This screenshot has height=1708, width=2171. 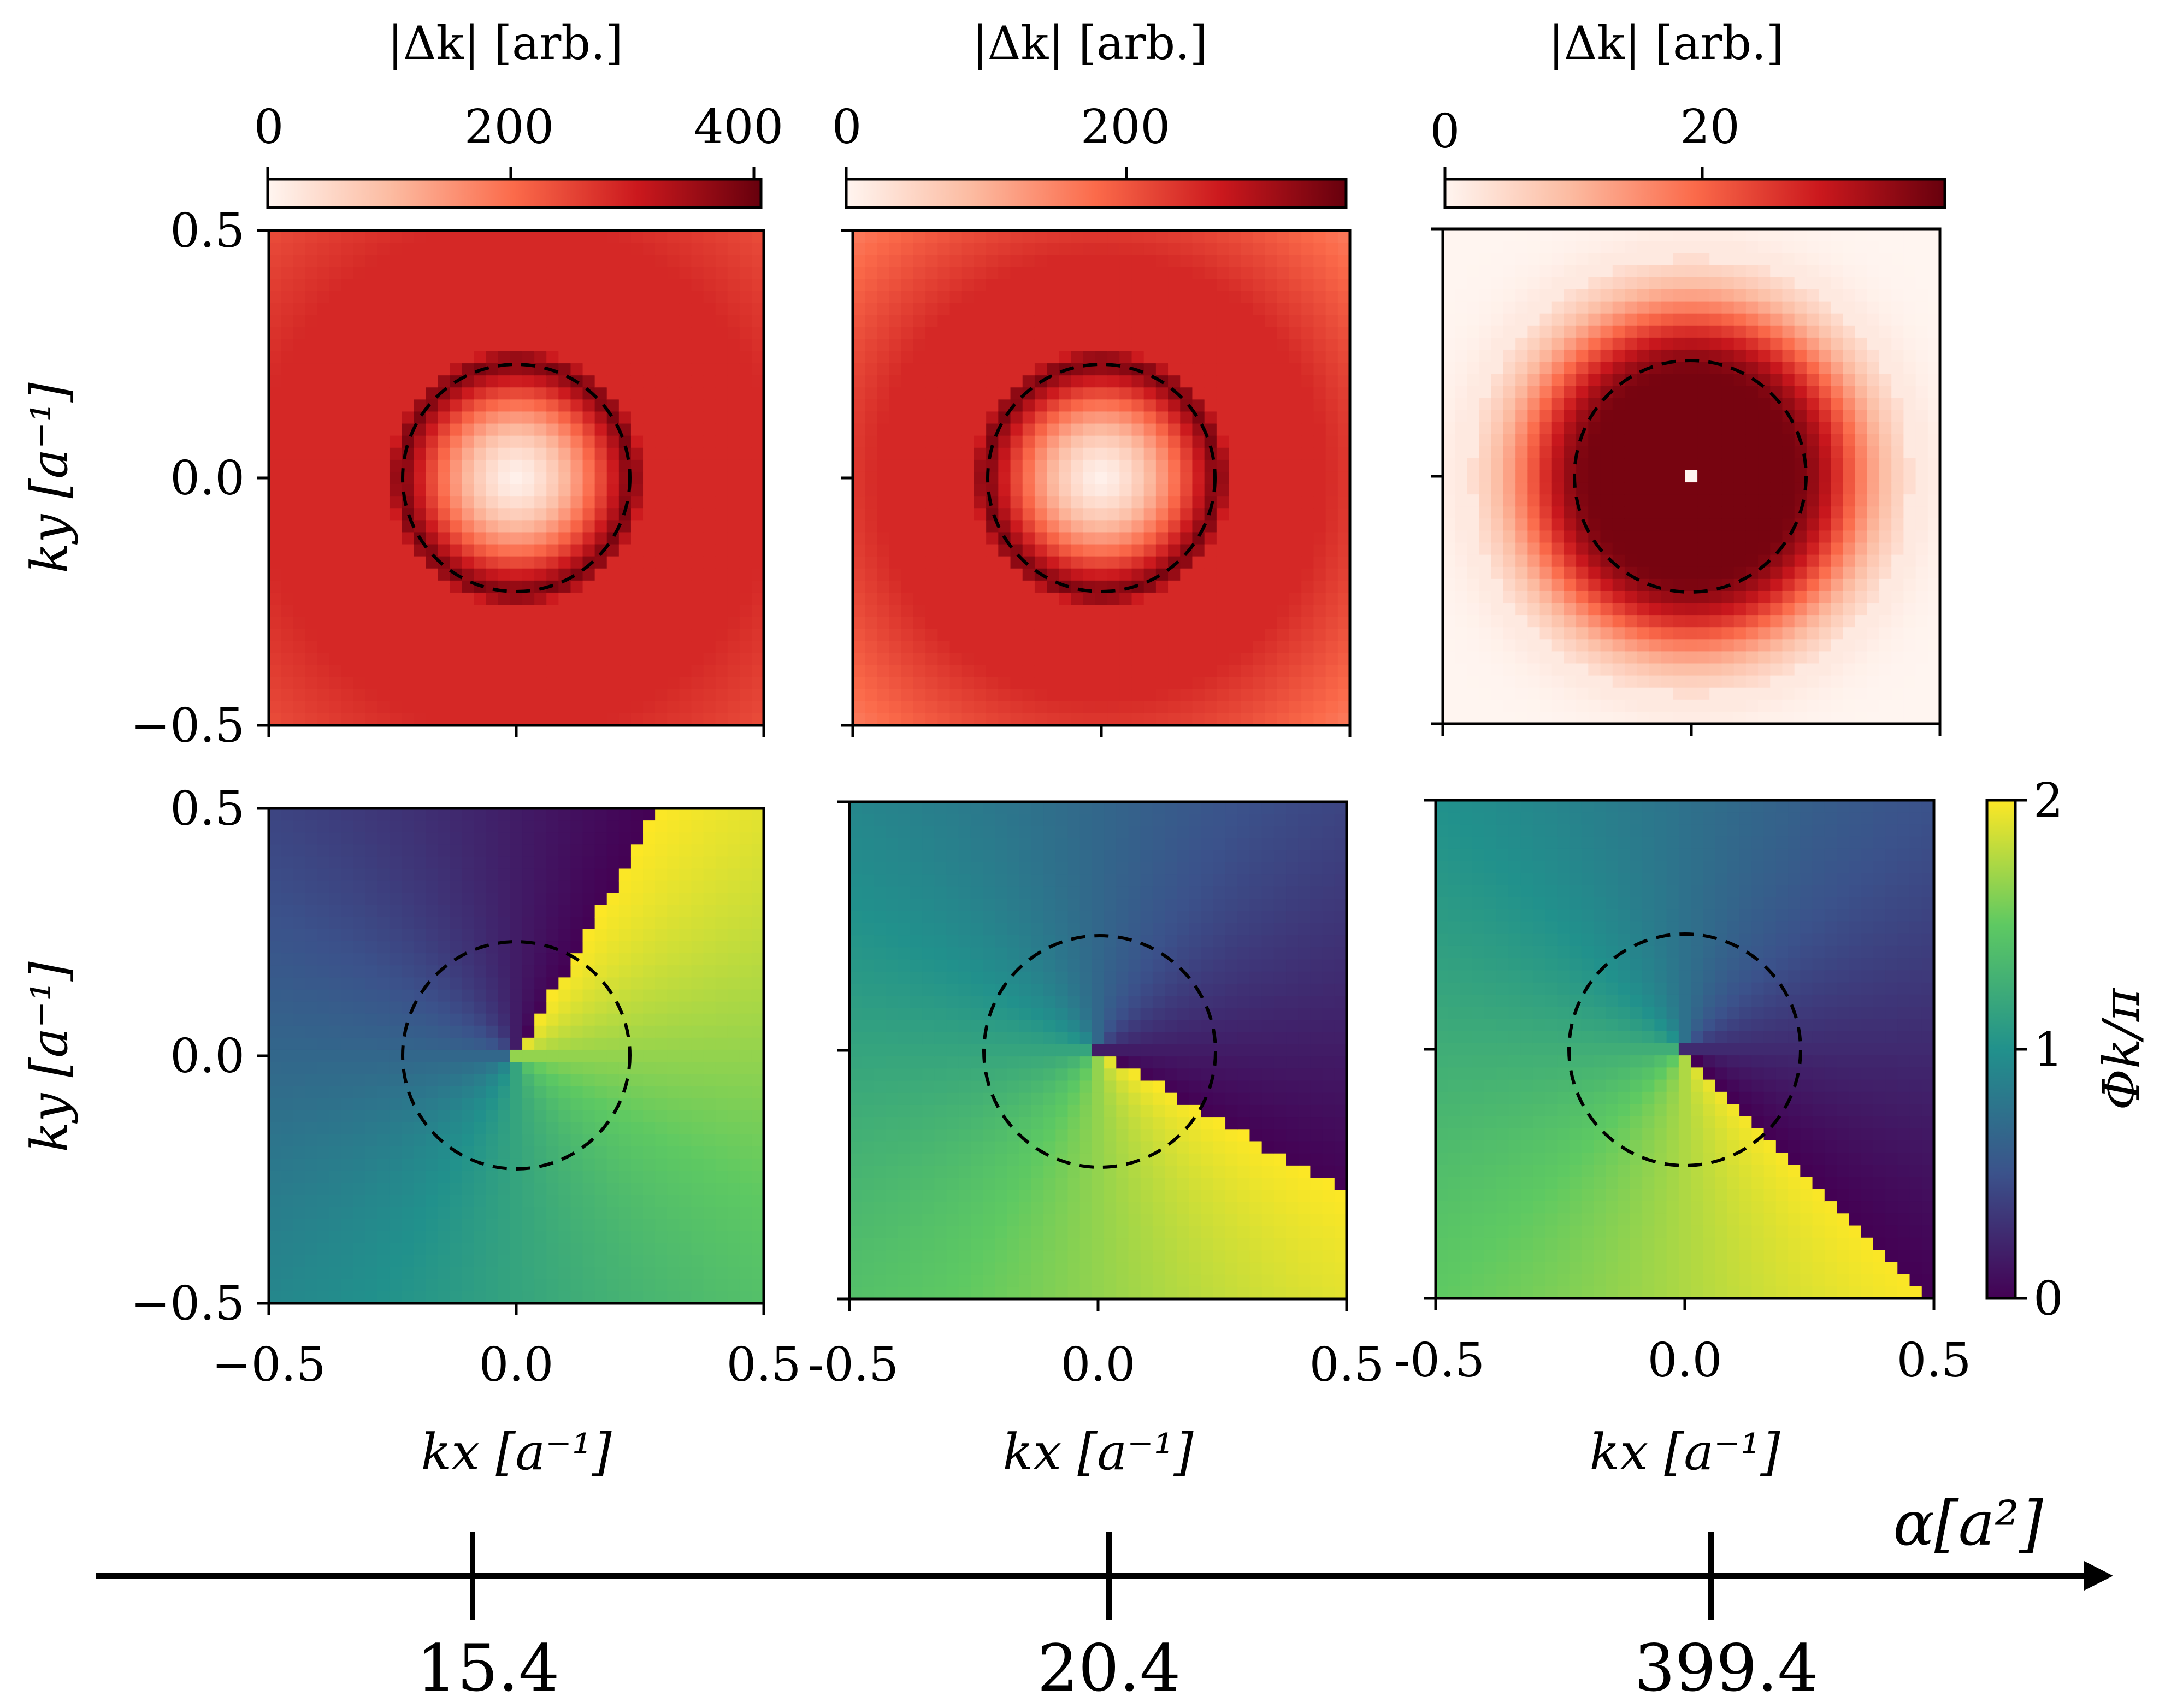 What do you see at coordinates (1090, 112) in the screenshot?
I see `colorbar-top-middle: |Δk| [arb.] 0 200` at bounding box center [1090, 112].